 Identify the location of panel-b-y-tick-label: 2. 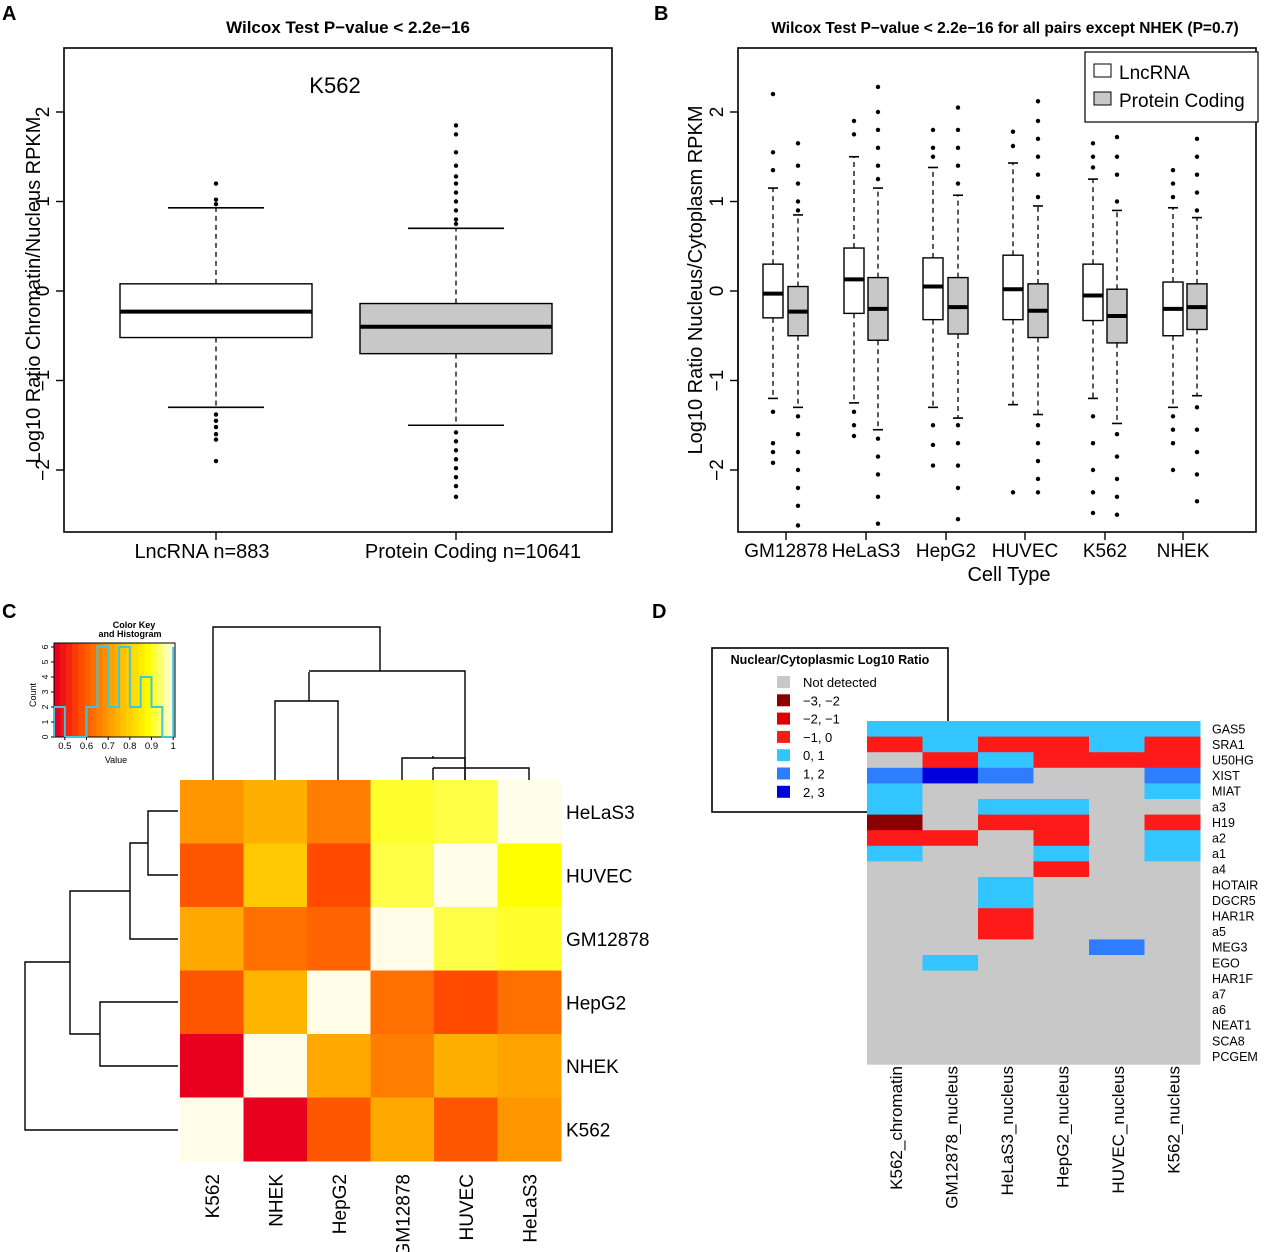
(717, 112).